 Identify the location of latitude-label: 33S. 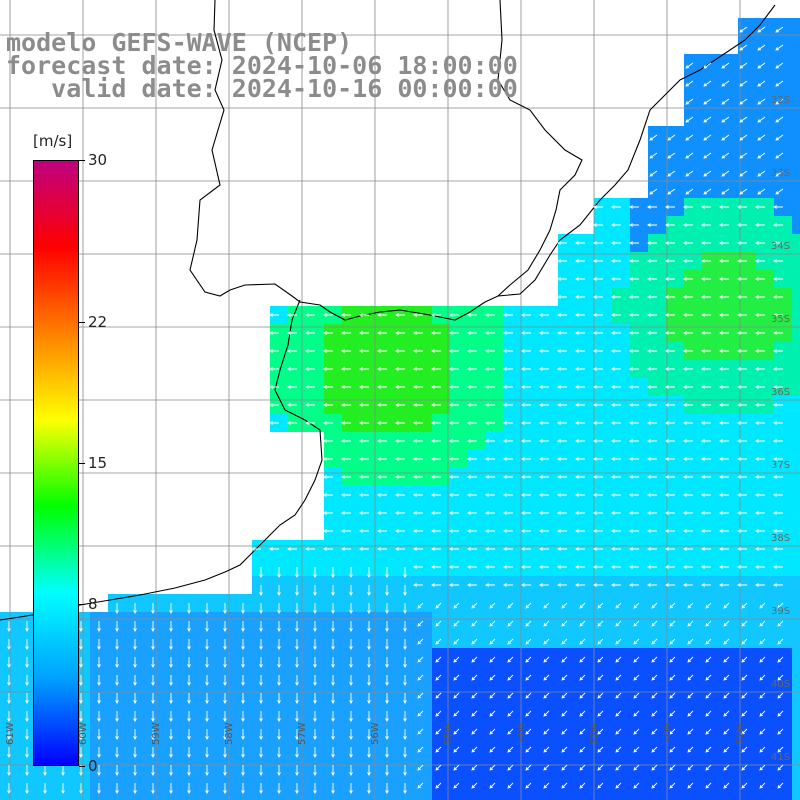
(781, 173).